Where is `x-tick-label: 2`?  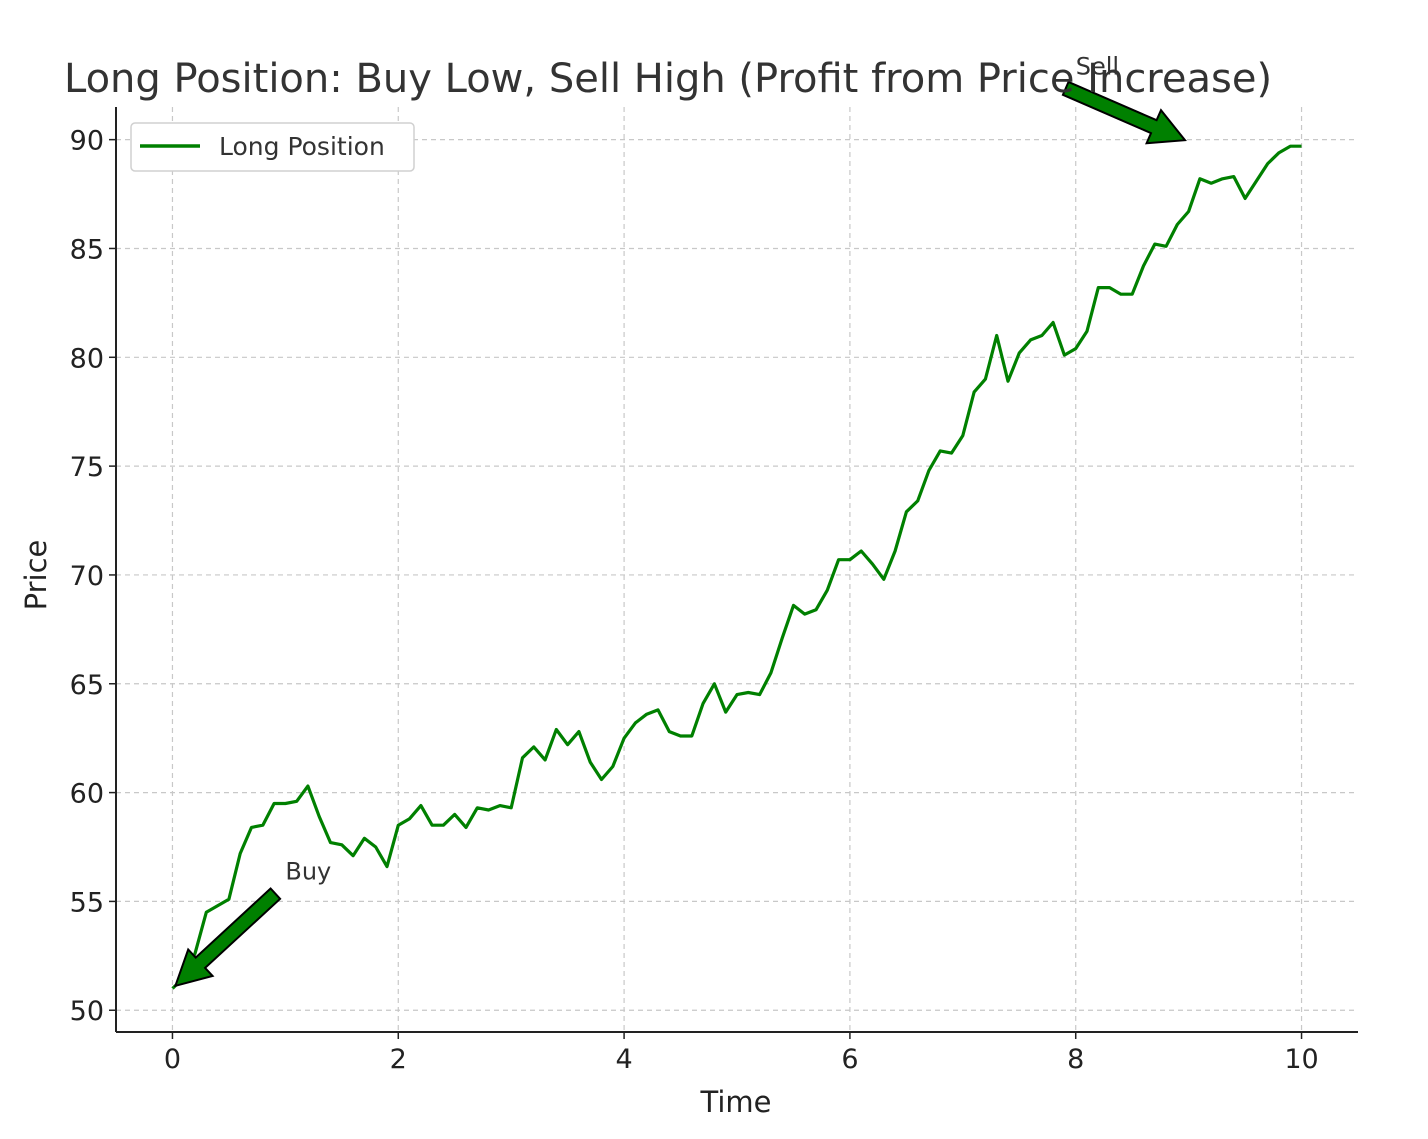 x-tick-label: 2 is located at coordinates (398, 1059).